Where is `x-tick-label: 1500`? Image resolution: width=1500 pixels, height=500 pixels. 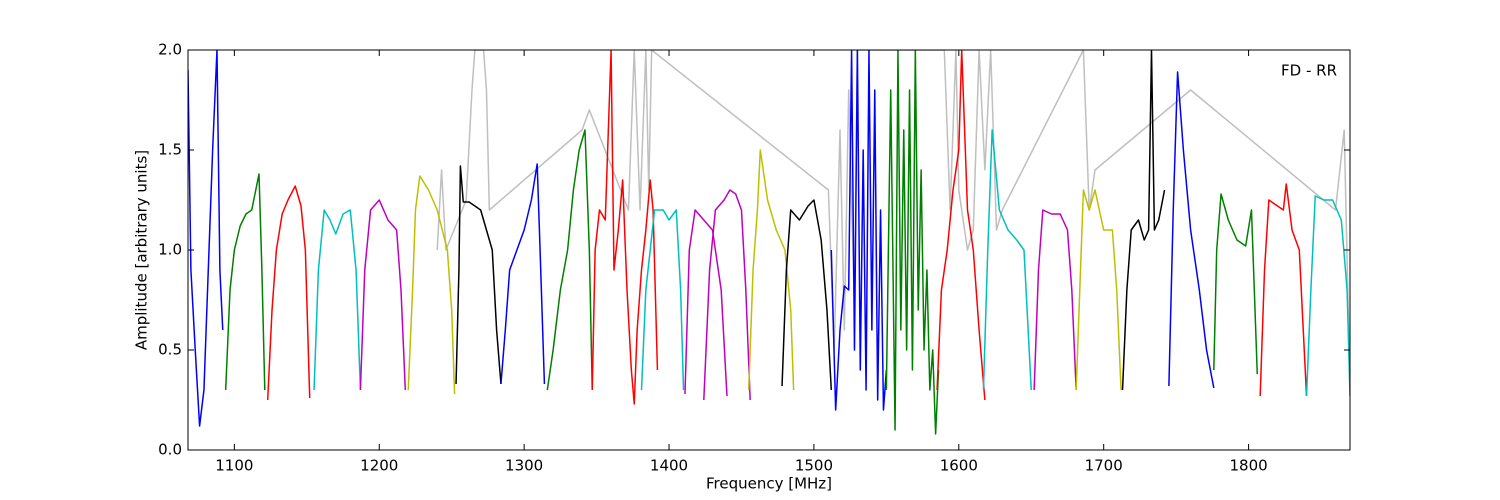
x-tick-label: 1500 is located at coordinates (814, 466).